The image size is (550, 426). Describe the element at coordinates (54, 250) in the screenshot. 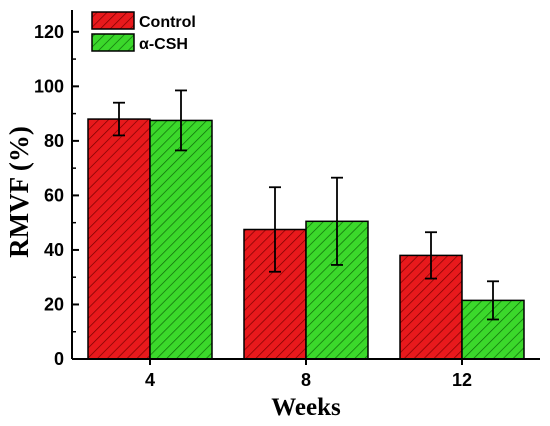

I see `y-tick-label-2: 40` at that location.